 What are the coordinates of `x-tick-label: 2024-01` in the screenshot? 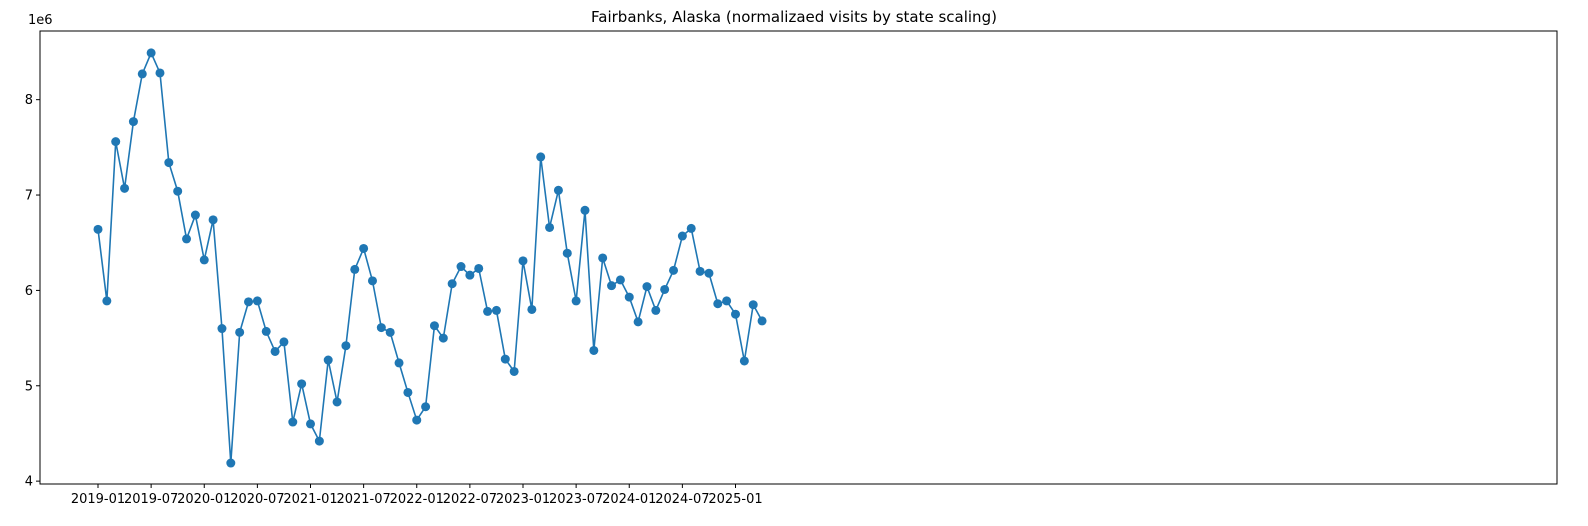 It's located at (629, 499).